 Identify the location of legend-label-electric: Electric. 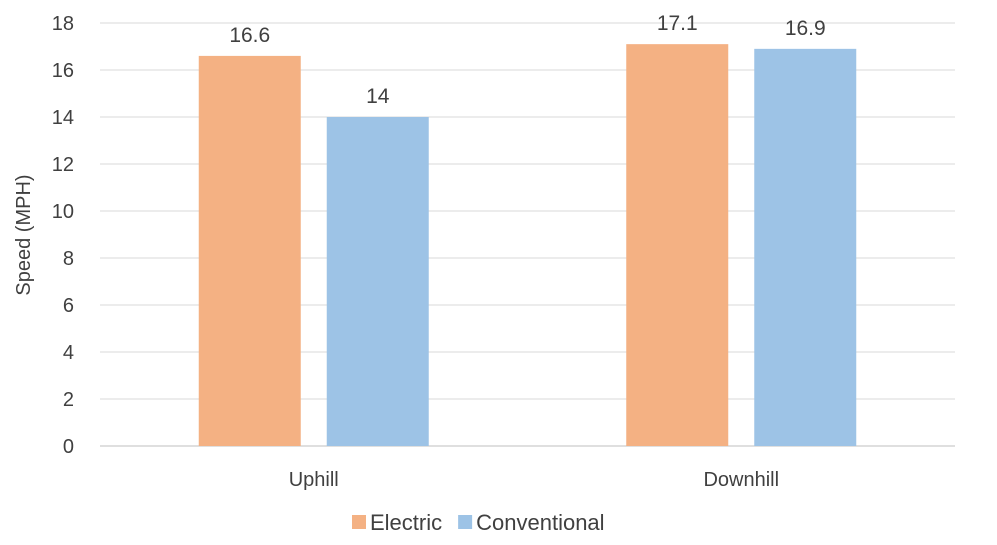
(406, 522).